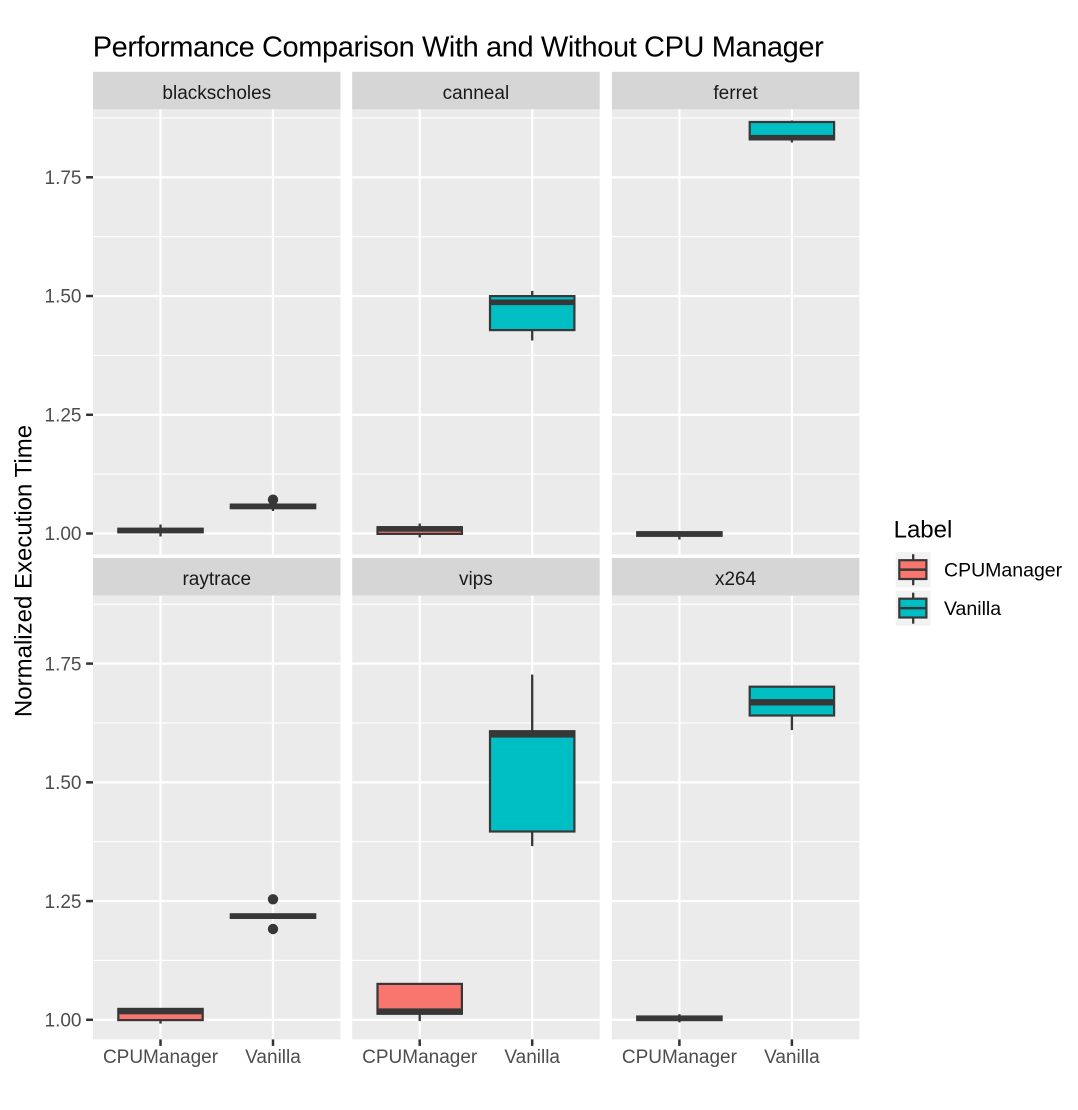  Describe the element at coordinates (735, 93) in the screenshot. I see `svg-text: ferret` at that location.